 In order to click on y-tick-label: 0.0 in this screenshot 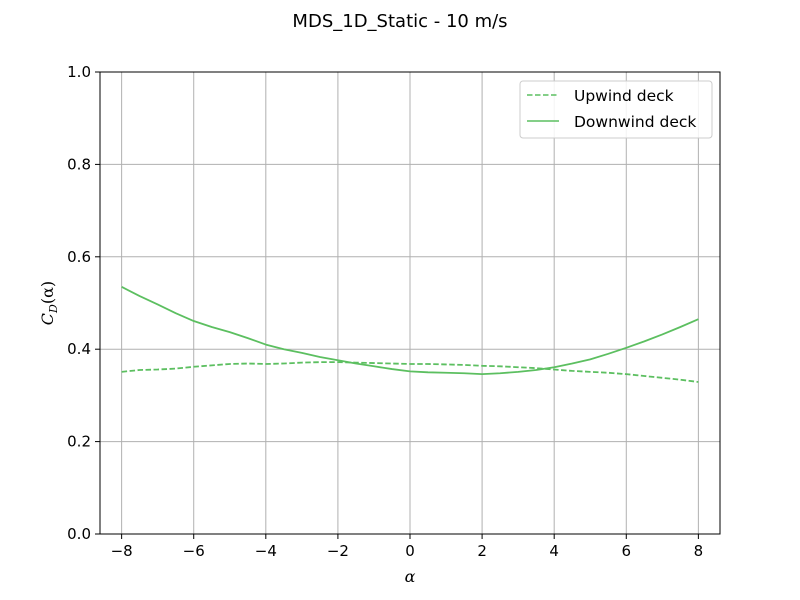, I will do `click(79, 534)`.